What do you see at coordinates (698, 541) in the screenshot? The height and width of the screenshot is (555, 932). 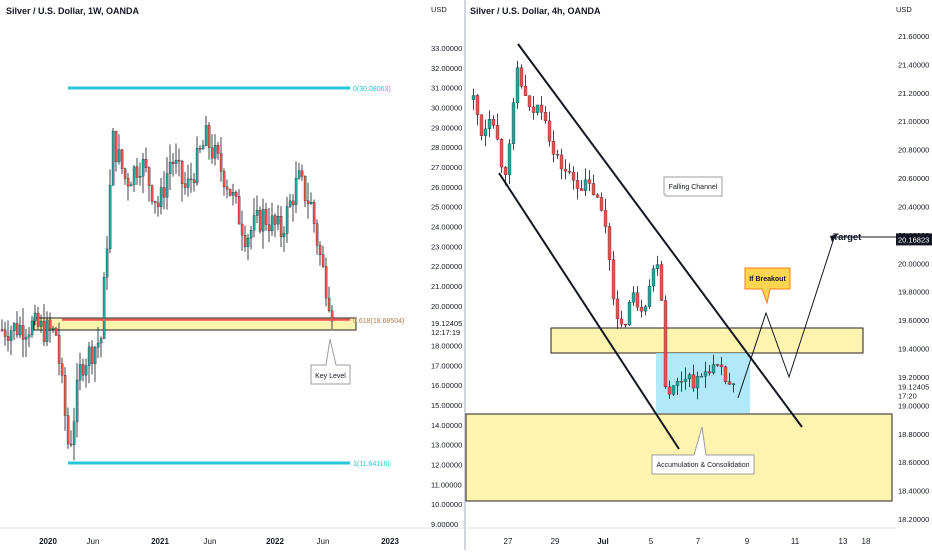 I see `x-axis-tick-label: 7` at bounding box center [698, 541].